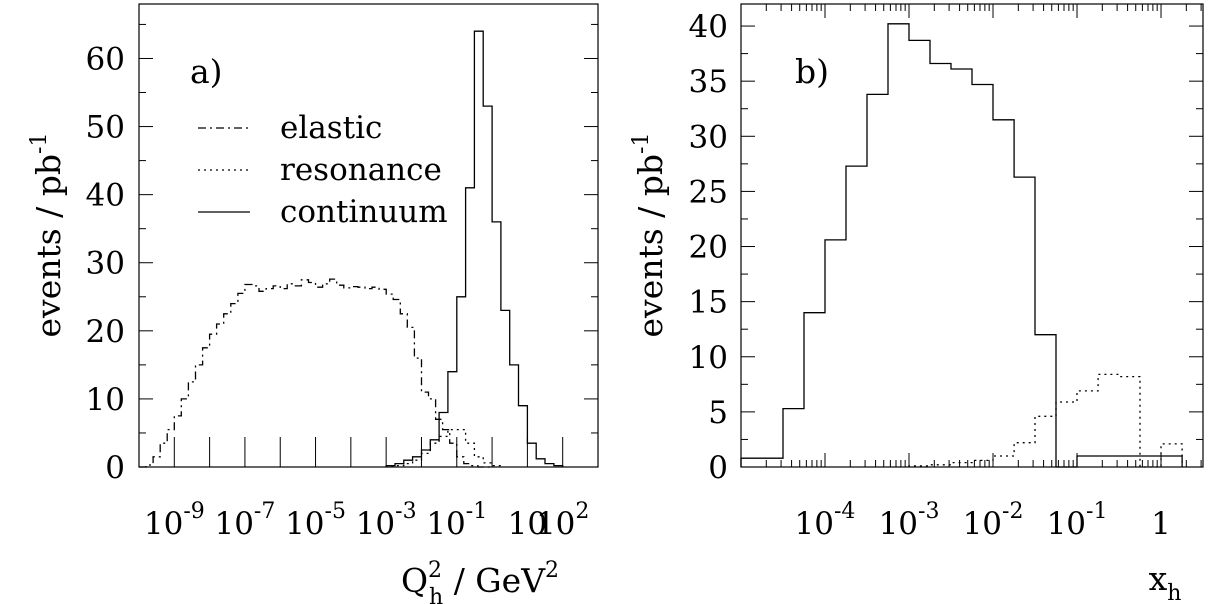 The height and width of the screenshot is (604, 1208). What do you see at coordinates (825, 520) in the screenshot?
I see `b-x-tick-label: 10⁻⁴` at bounding box center [825, 520].